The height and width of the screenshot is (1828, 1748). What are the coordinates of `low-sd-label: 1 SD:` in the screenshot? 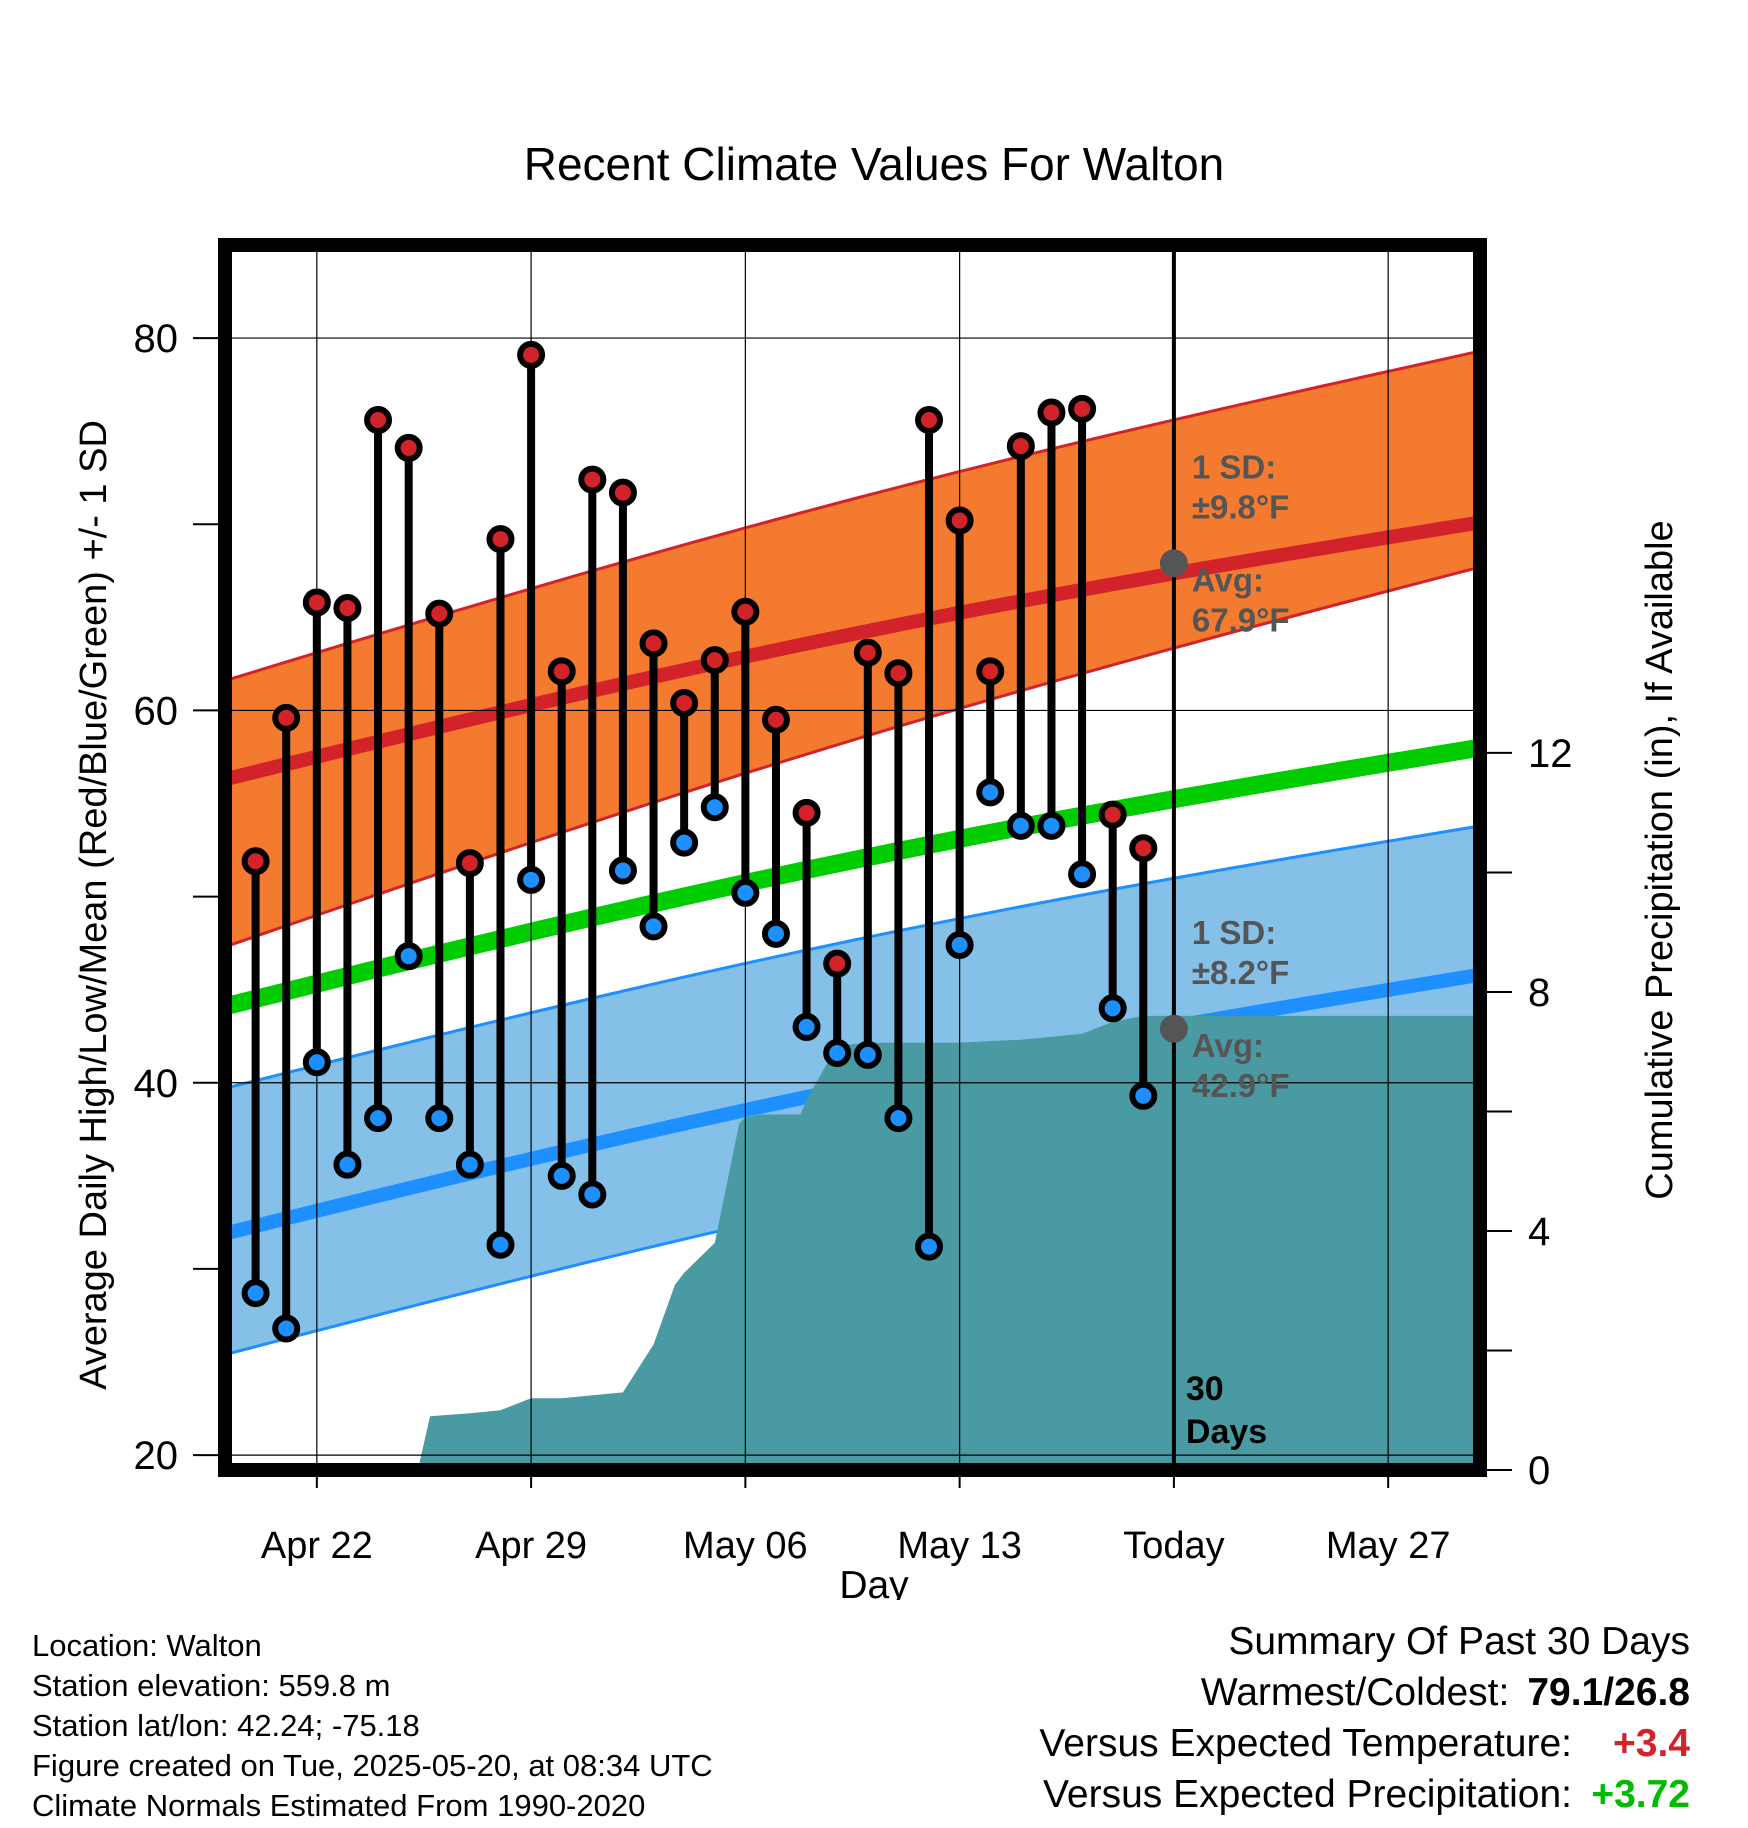 It's located at (1234, 932).